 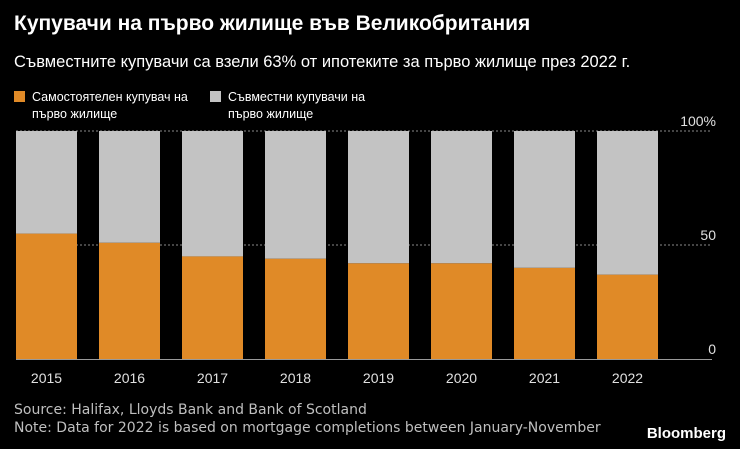 What do you see at coordinates (461, 378) in the screenshot?
I see `x-tick-label-2020: 2020` at bounding box center [461, 378].